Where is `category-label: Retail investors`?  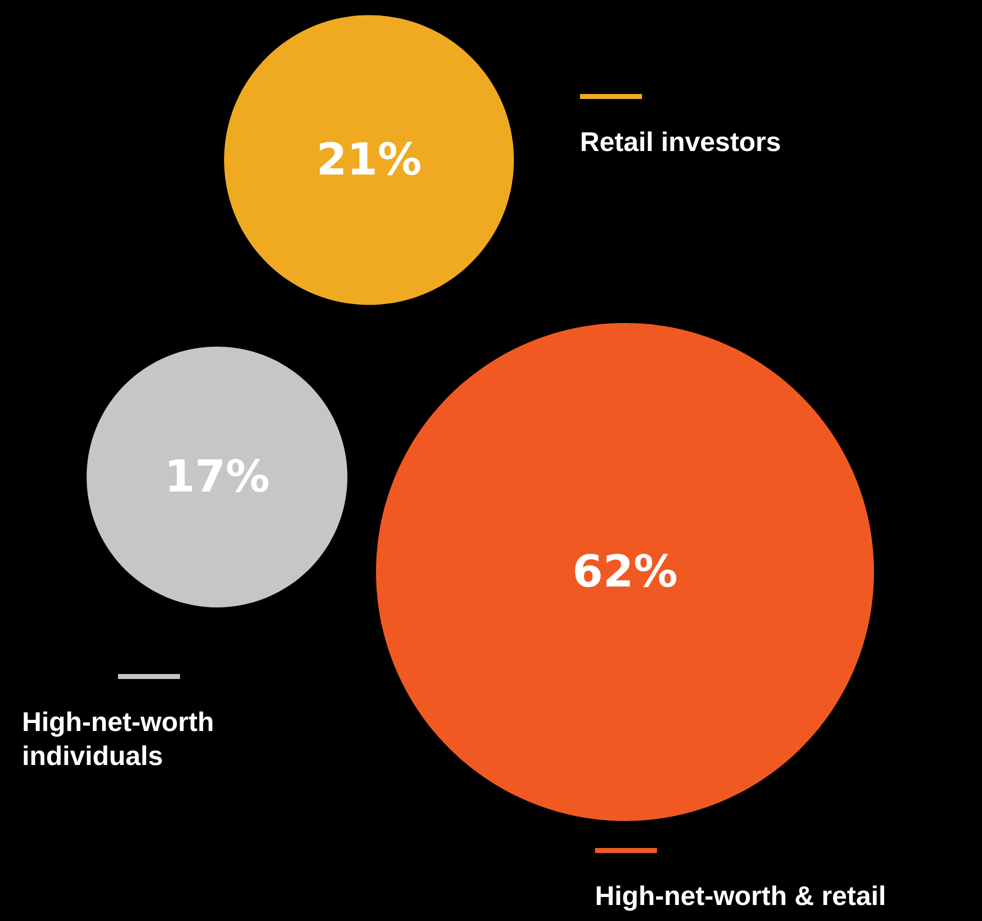 category-label: Retail investors is located at coordinates (681, 142).